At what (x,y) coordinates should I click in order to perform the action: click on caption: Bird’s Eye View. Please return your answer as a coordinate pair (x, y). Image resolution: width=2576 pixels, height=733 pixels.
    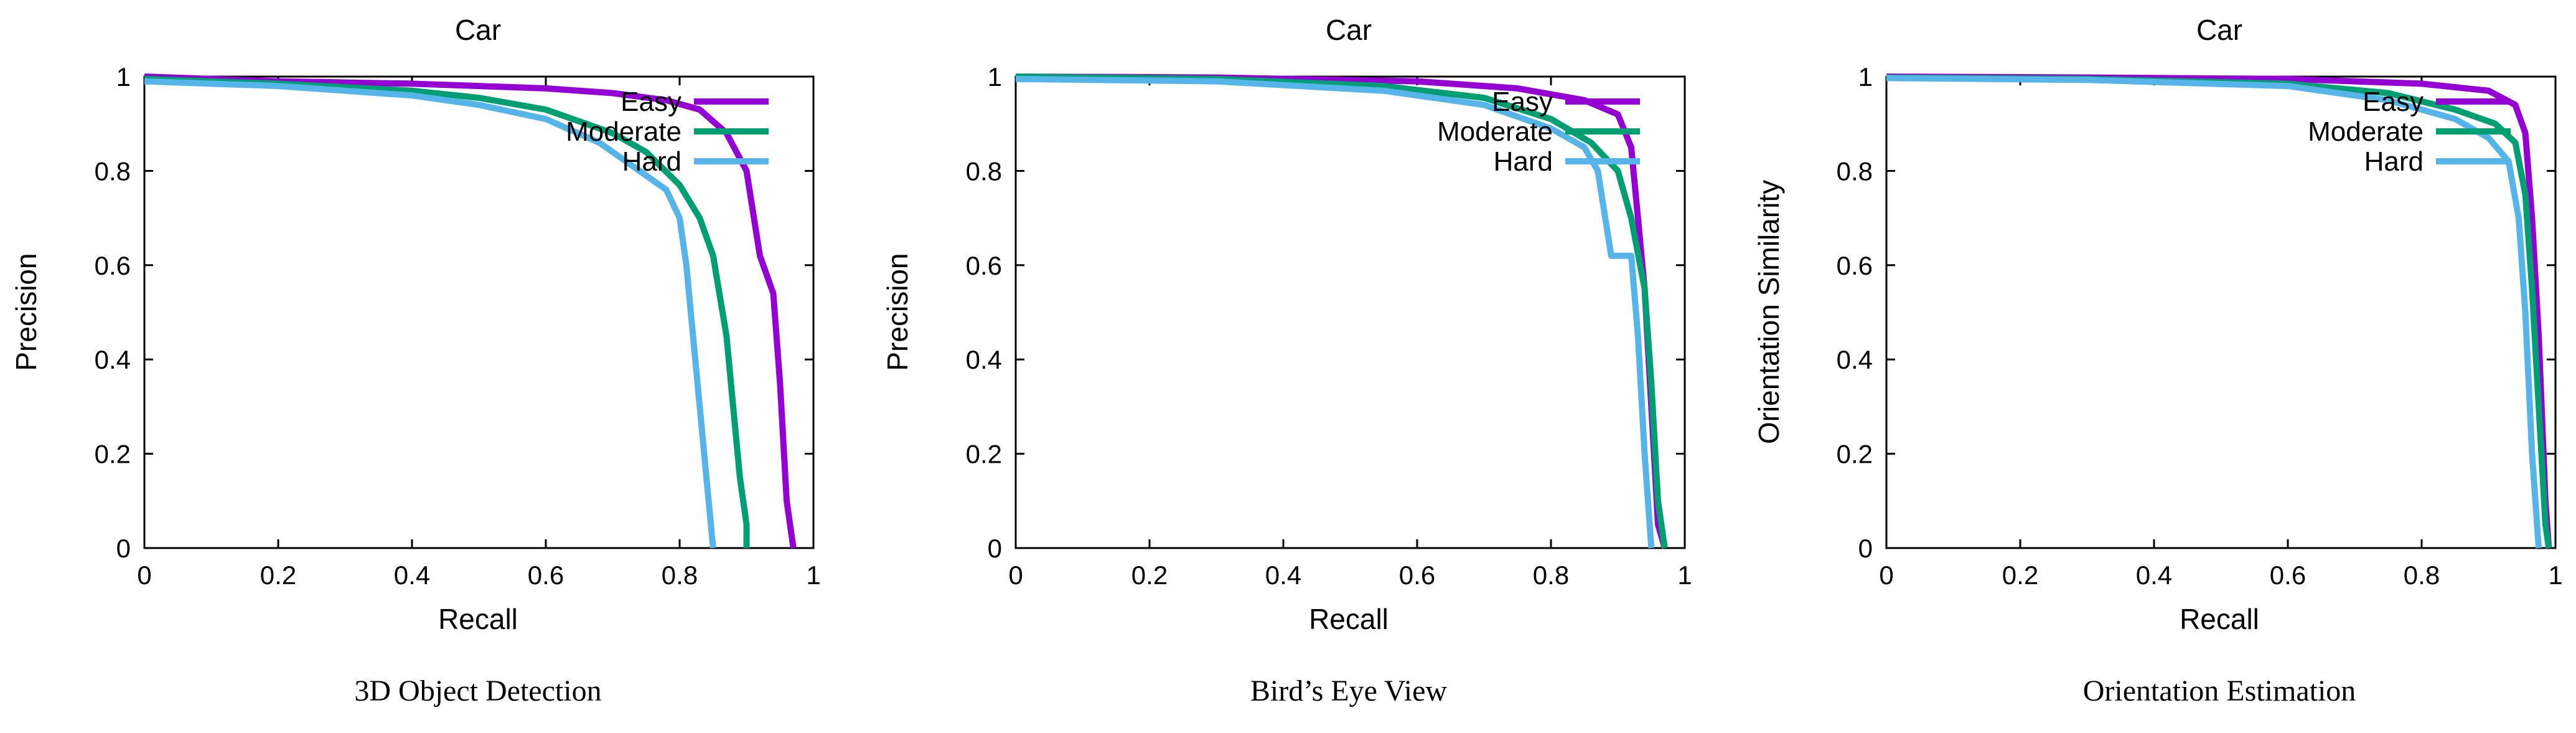
    Looking at the image, I should click on (1349, 690).